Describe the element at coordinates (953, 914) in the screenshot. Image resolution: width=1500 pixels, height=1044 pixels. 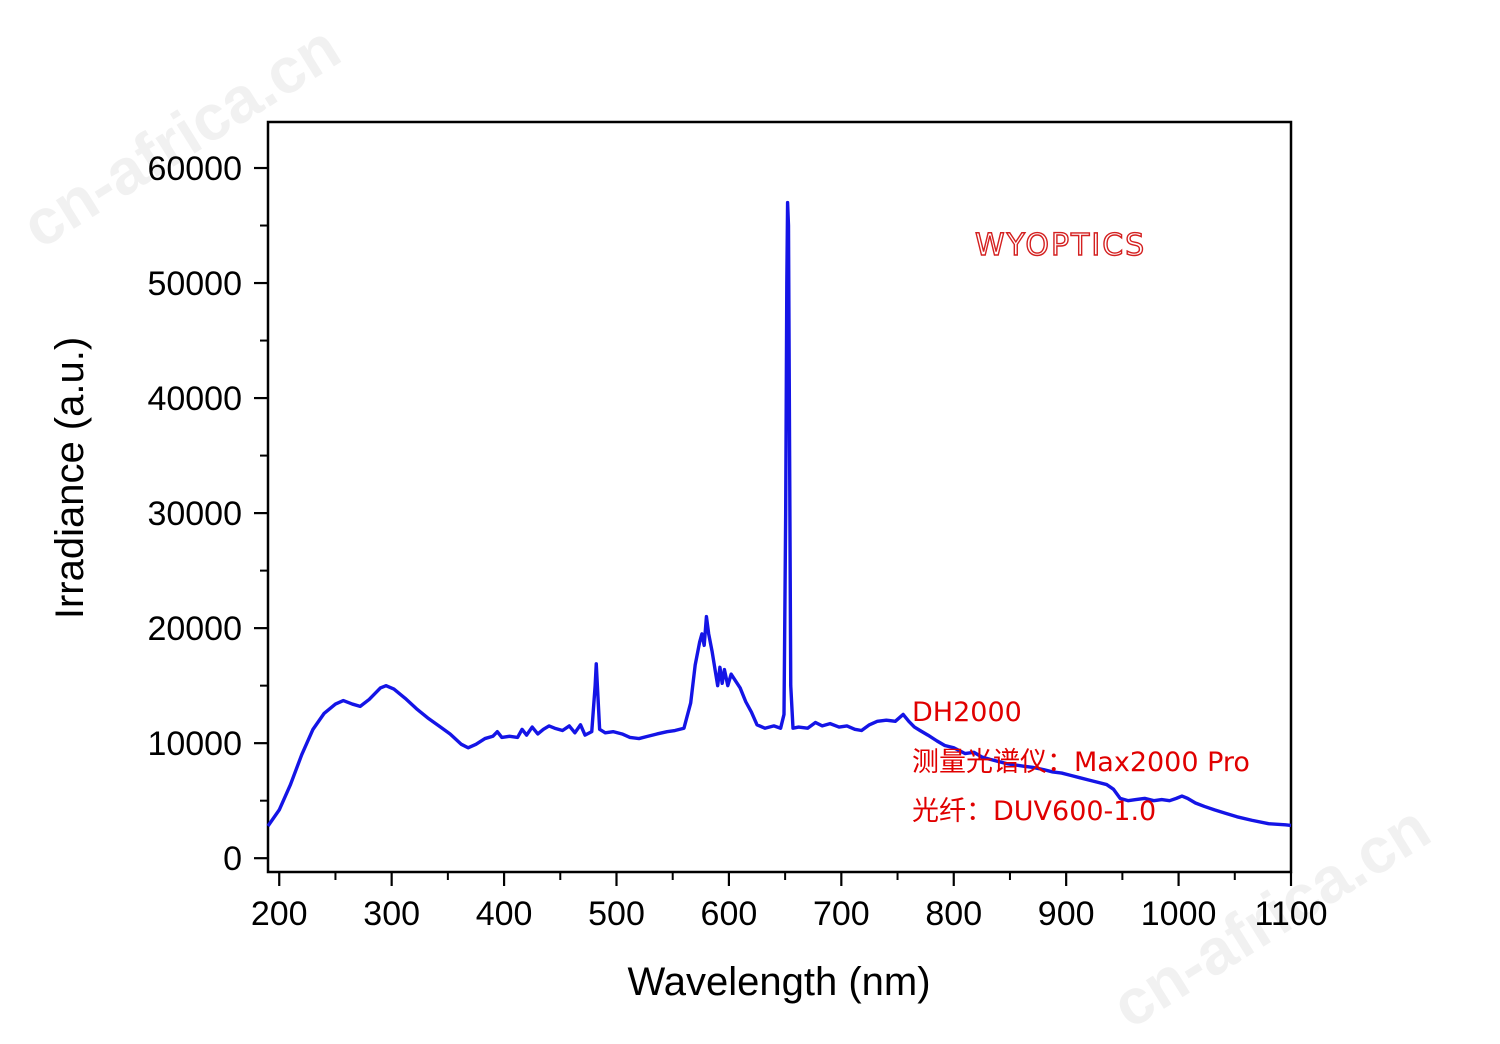
I see `x-tick-label: 800` at that location.